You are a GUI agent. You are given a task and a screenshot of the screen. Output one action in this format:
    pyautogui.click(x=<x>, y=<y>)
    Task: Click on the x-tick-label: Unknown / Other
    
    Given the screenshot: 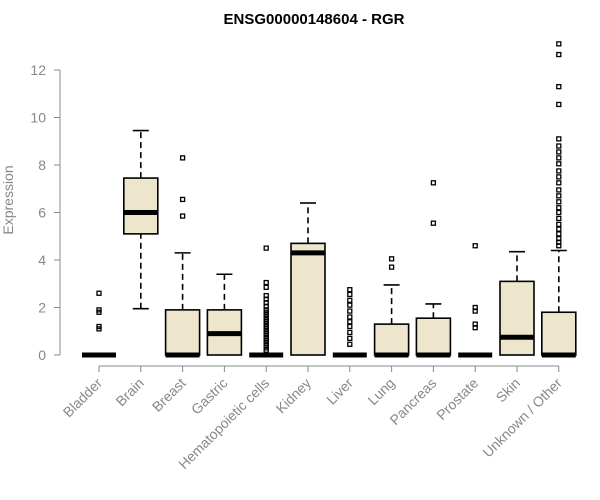 What is the action you would take?
    pyautogui.click(x=522, y=418)
    